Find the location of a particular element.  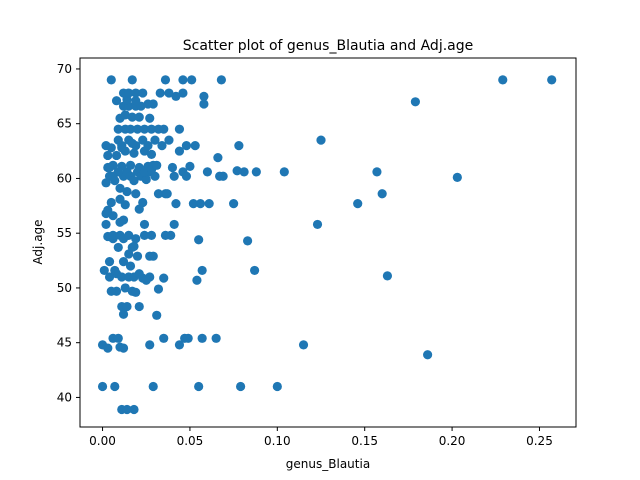

x-tick-label: 0.05 is located at coordinates (190, 441).